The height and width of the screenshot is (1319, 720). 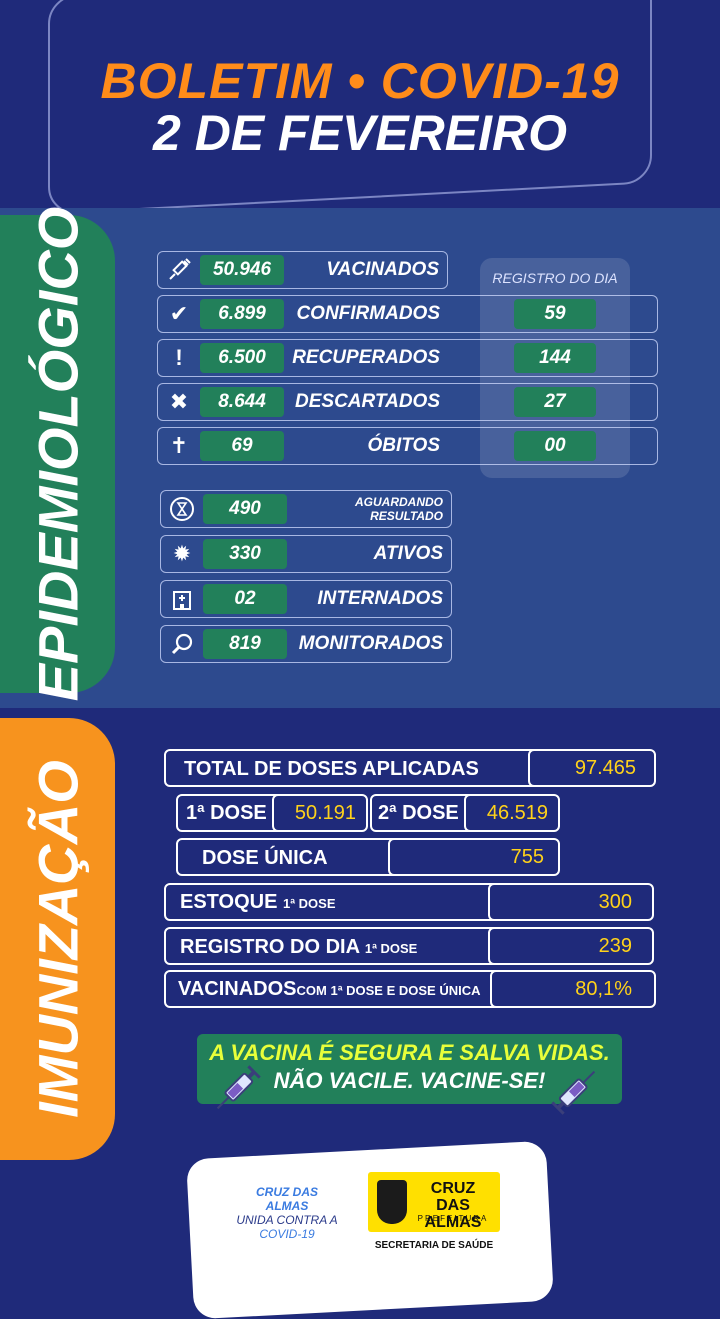 I want to click on total-doses-label: TOTAL DE DOSES APLICADAS, so click(x=331, y=769).